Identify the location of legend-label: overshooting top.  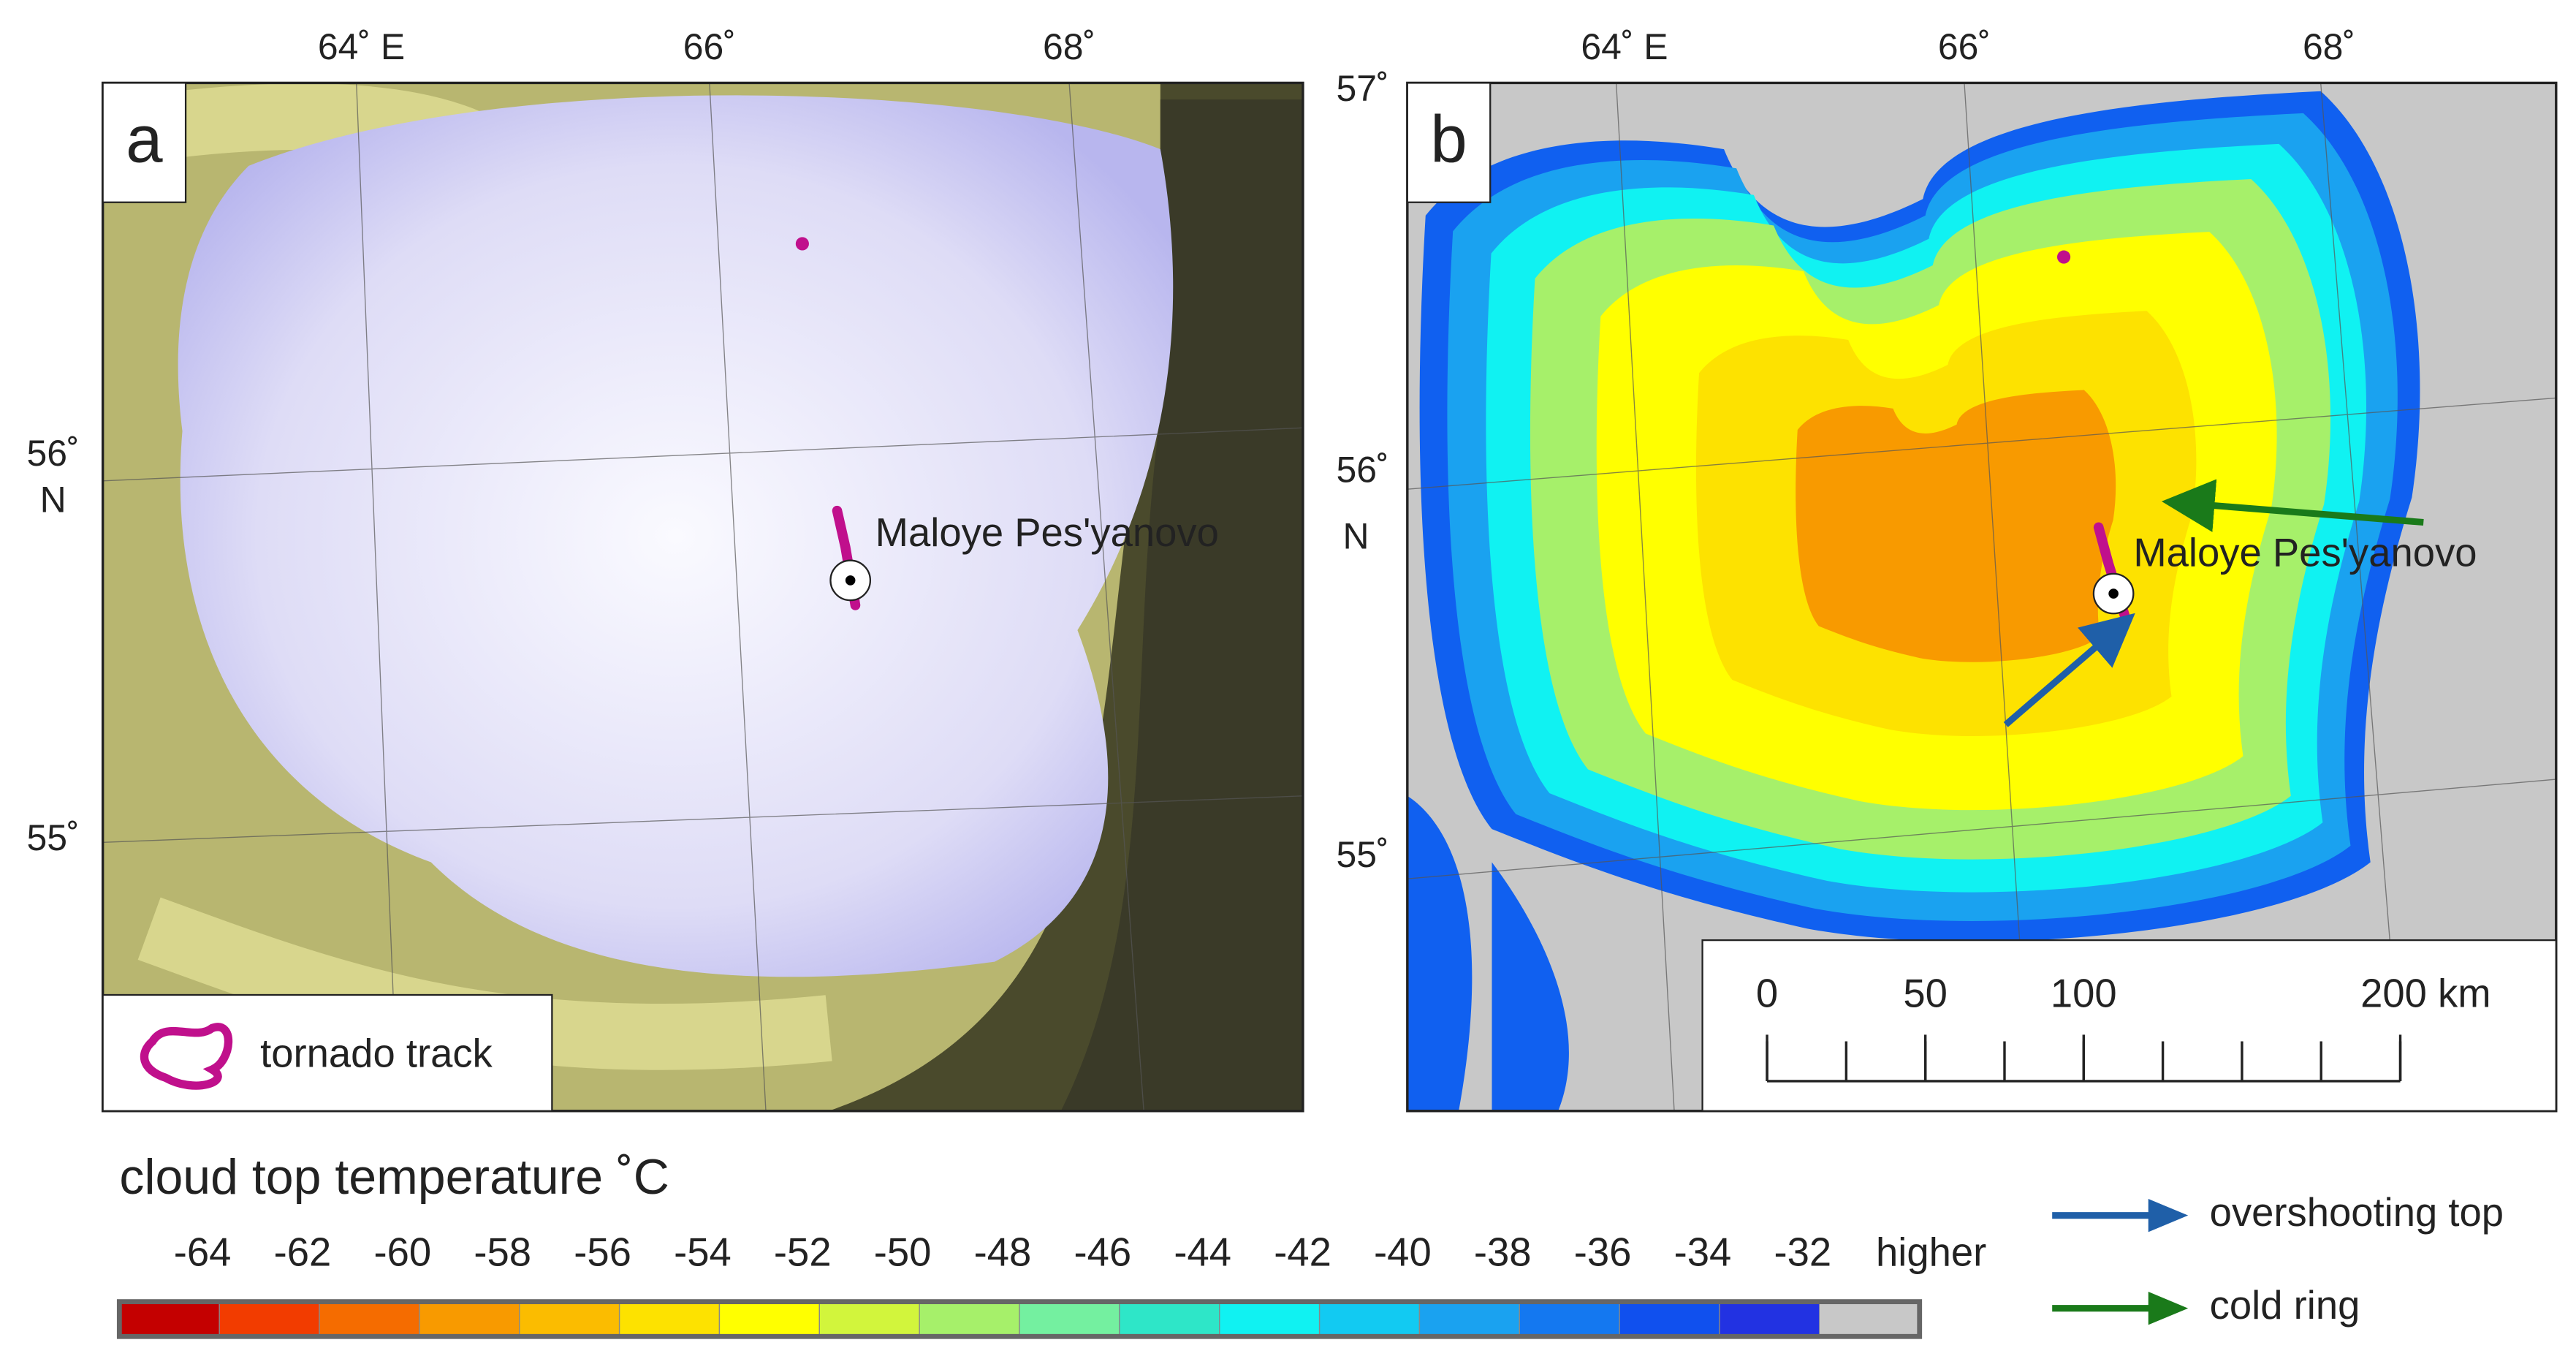
(2357, 1212).